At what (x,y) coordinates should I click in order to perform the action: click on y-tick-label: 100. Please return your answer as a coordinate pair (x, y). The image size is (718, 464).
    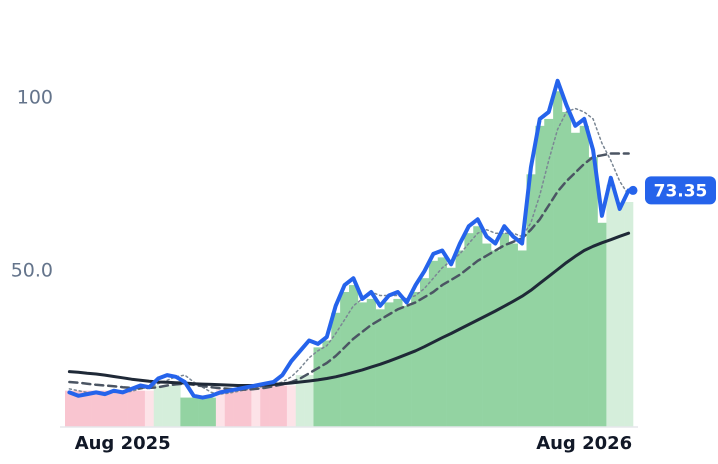
    Looking at the image, I should click on (35, 98).